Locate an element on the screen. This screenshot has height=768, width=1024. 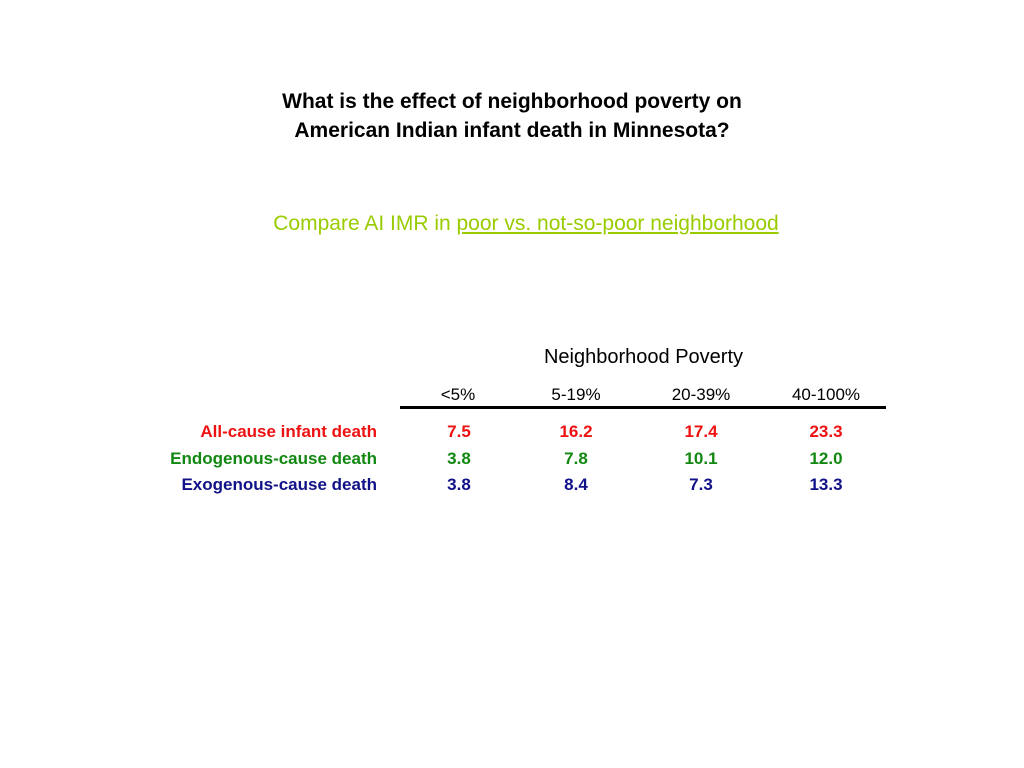
row-label-endogenous: Endogenous-cause death is located at coordinates (273, 458).